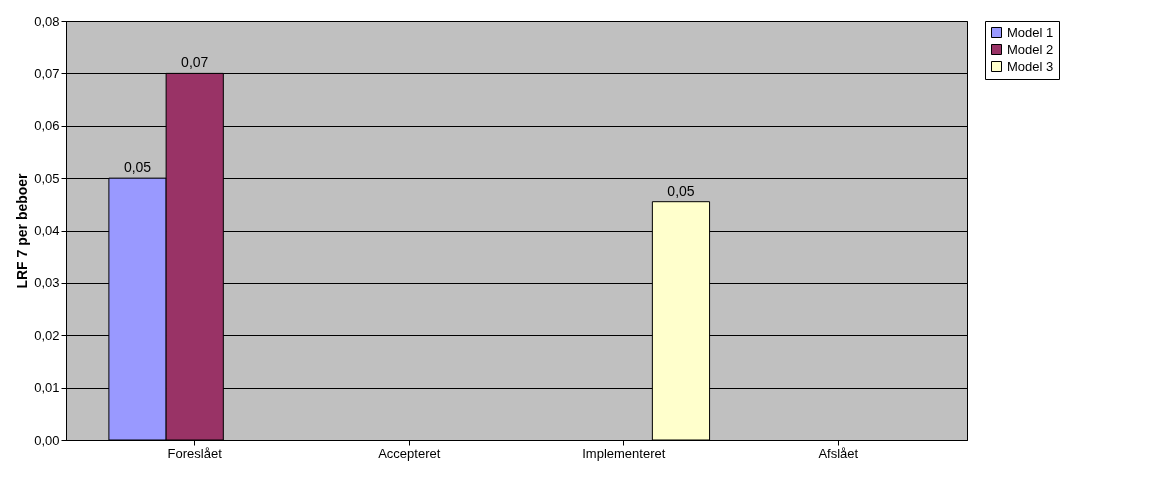 This screenshot has width=1171, height=504. Describe the element at coordinates (22, 230) in the screenshot. I see `y-axis-title: LRF 7 per beboer` at that location.